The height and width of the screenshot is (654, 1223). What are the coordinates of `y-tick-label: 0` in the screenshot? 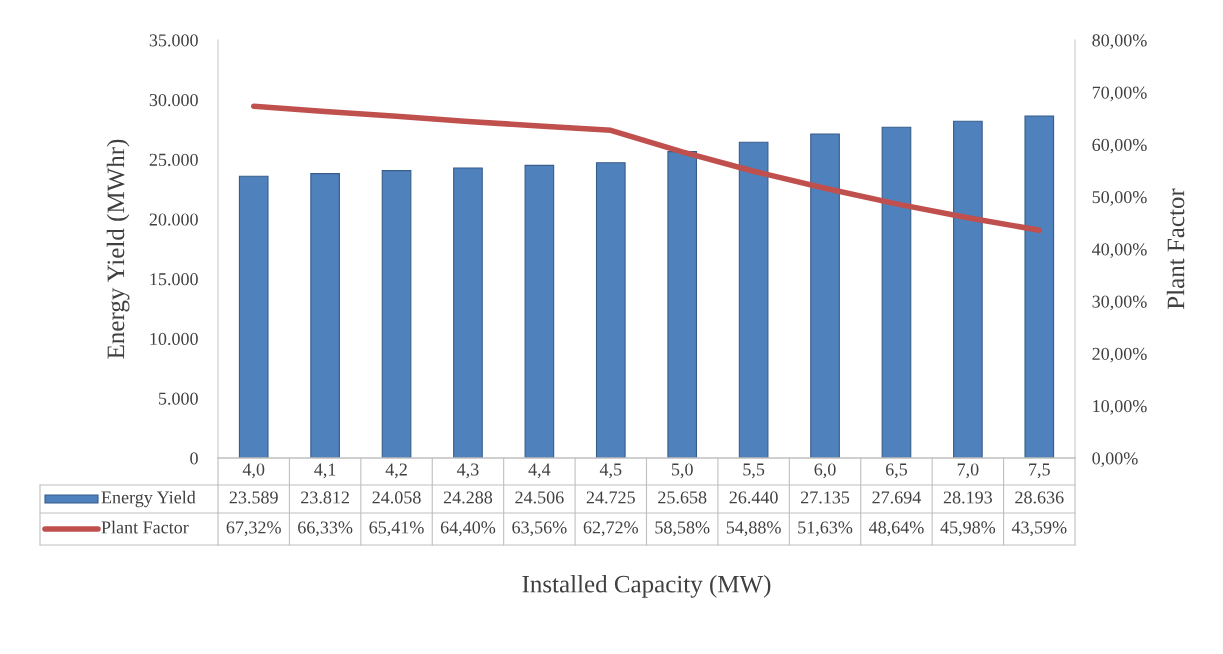 It's located at (194, 458).